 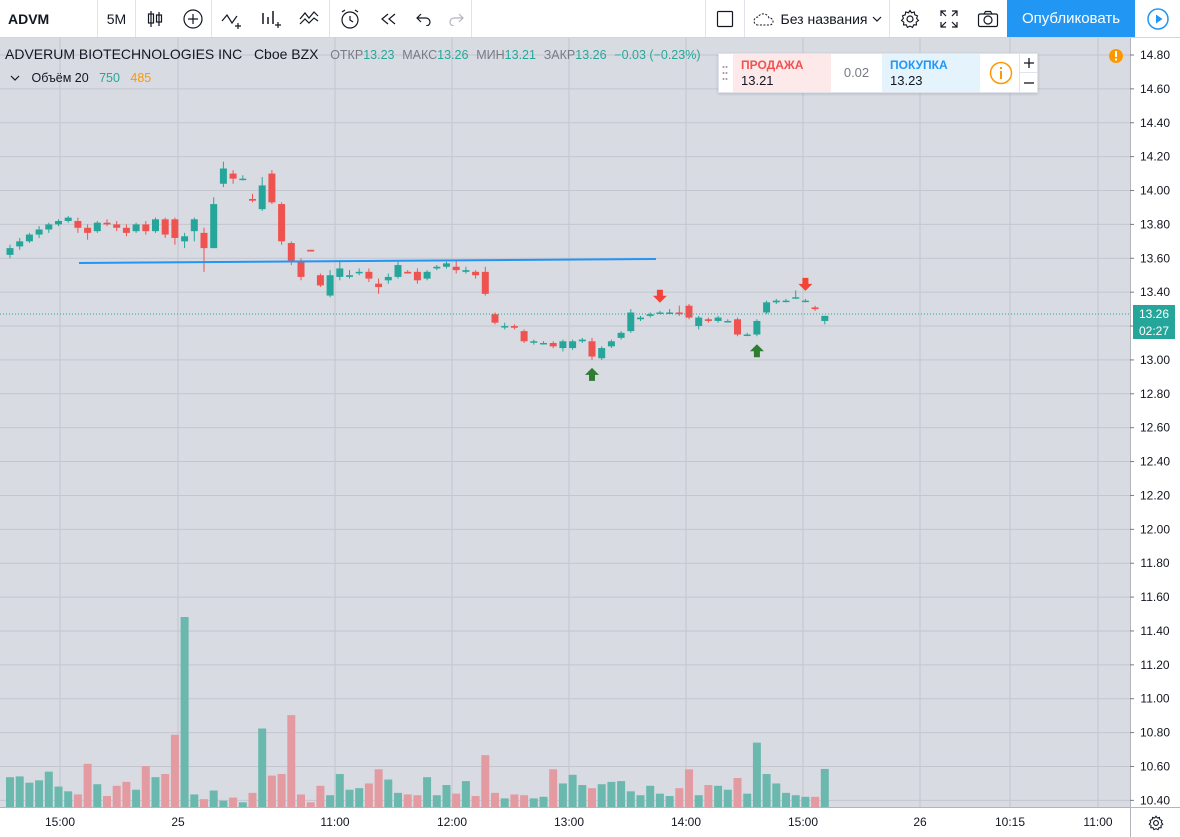 I want to click on layout-name-label: Без названия, so click(x=824, y=18).